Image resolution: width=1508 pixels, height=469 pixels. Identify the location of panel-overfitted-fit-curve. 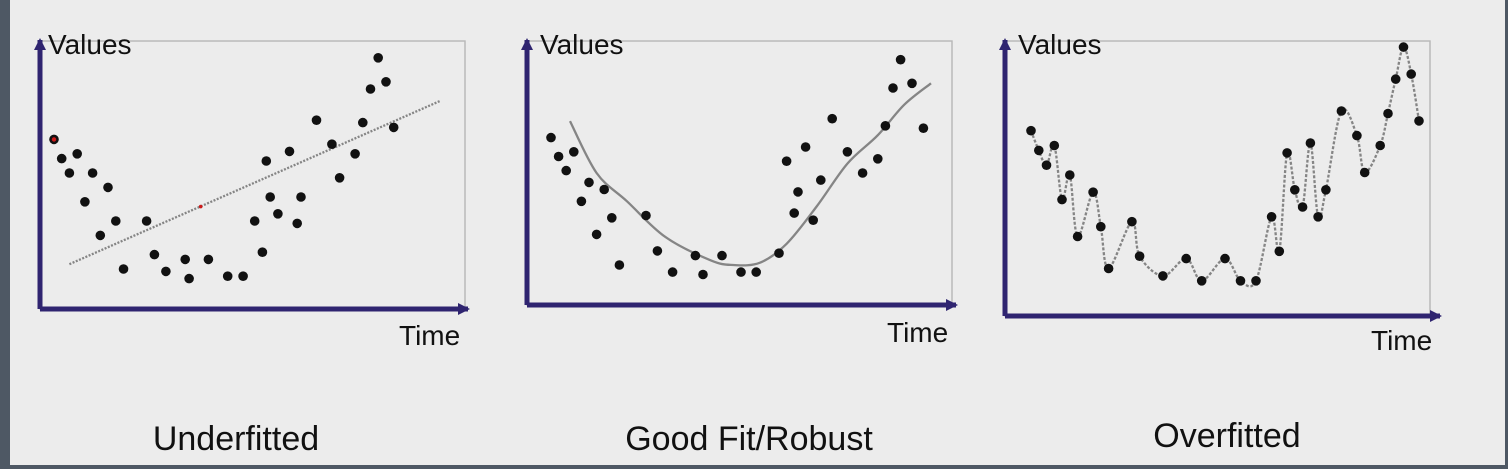
(1225, 166).